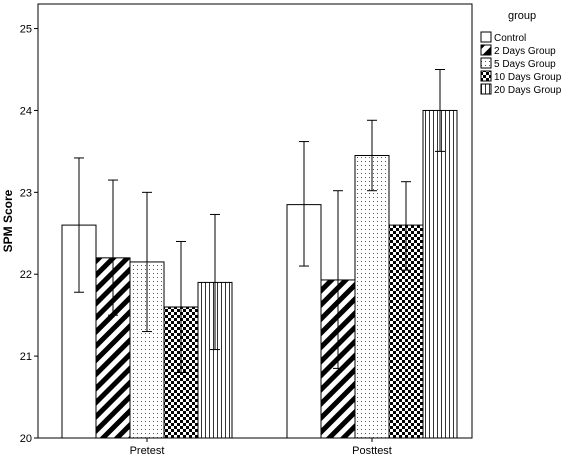 Image resolution: width=567 pixels, height=457 pixels. I want to click on legend-label: 20 Days Group, so click(528, 90).